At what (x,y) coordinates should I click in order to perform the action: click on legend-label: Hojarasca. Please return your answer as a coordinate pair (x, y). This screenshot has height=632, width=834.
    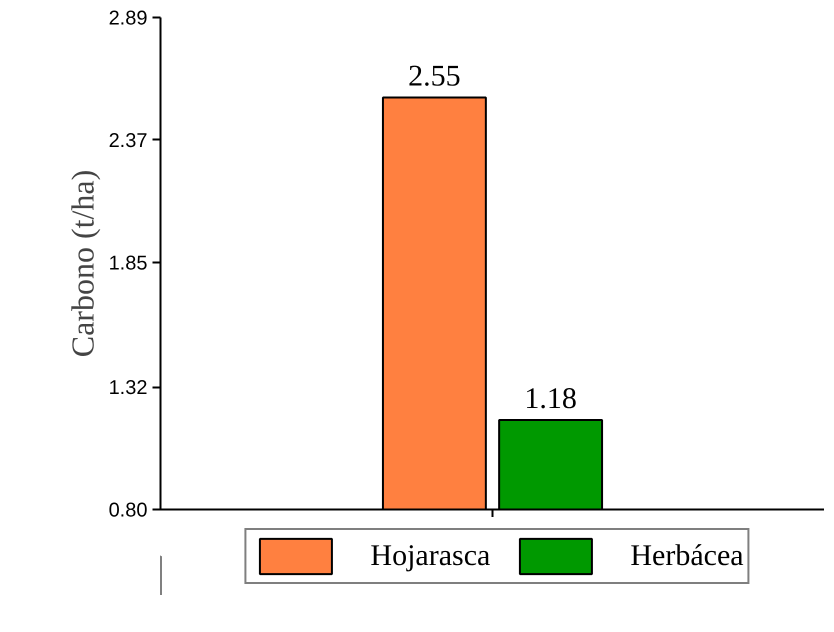
    Looking at the image, I should click on (430, 556).